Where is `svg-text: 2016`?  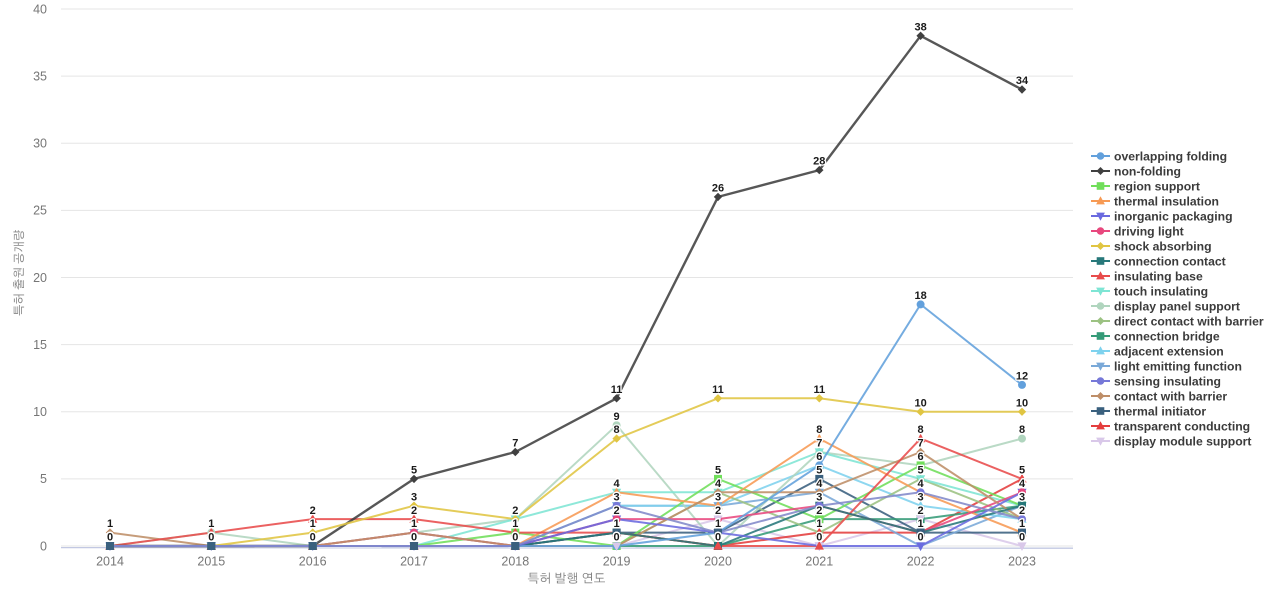
svg-text: 2016 is located at coordinates (313, 562).